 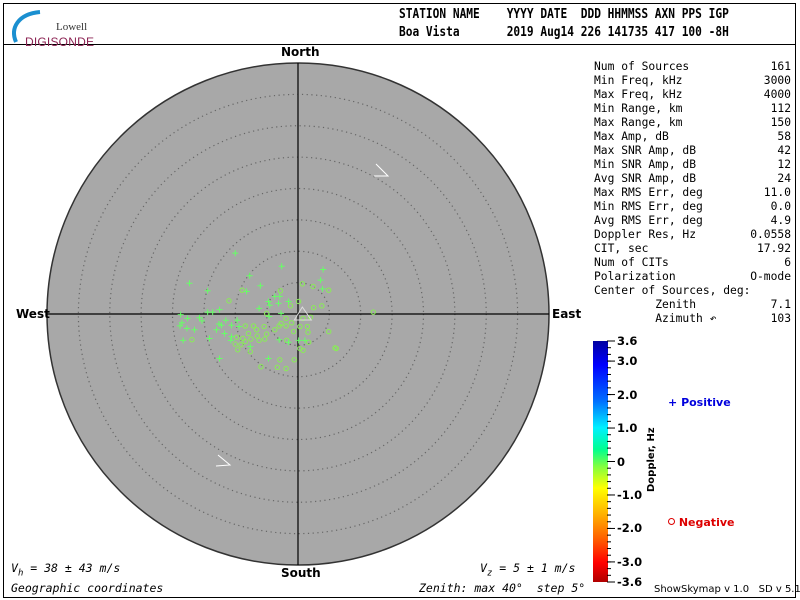 What do you see at coordinates (621, 248) in the screenshot?
I see `stat-label: CIT, sec` at bounding box center [621, 248].